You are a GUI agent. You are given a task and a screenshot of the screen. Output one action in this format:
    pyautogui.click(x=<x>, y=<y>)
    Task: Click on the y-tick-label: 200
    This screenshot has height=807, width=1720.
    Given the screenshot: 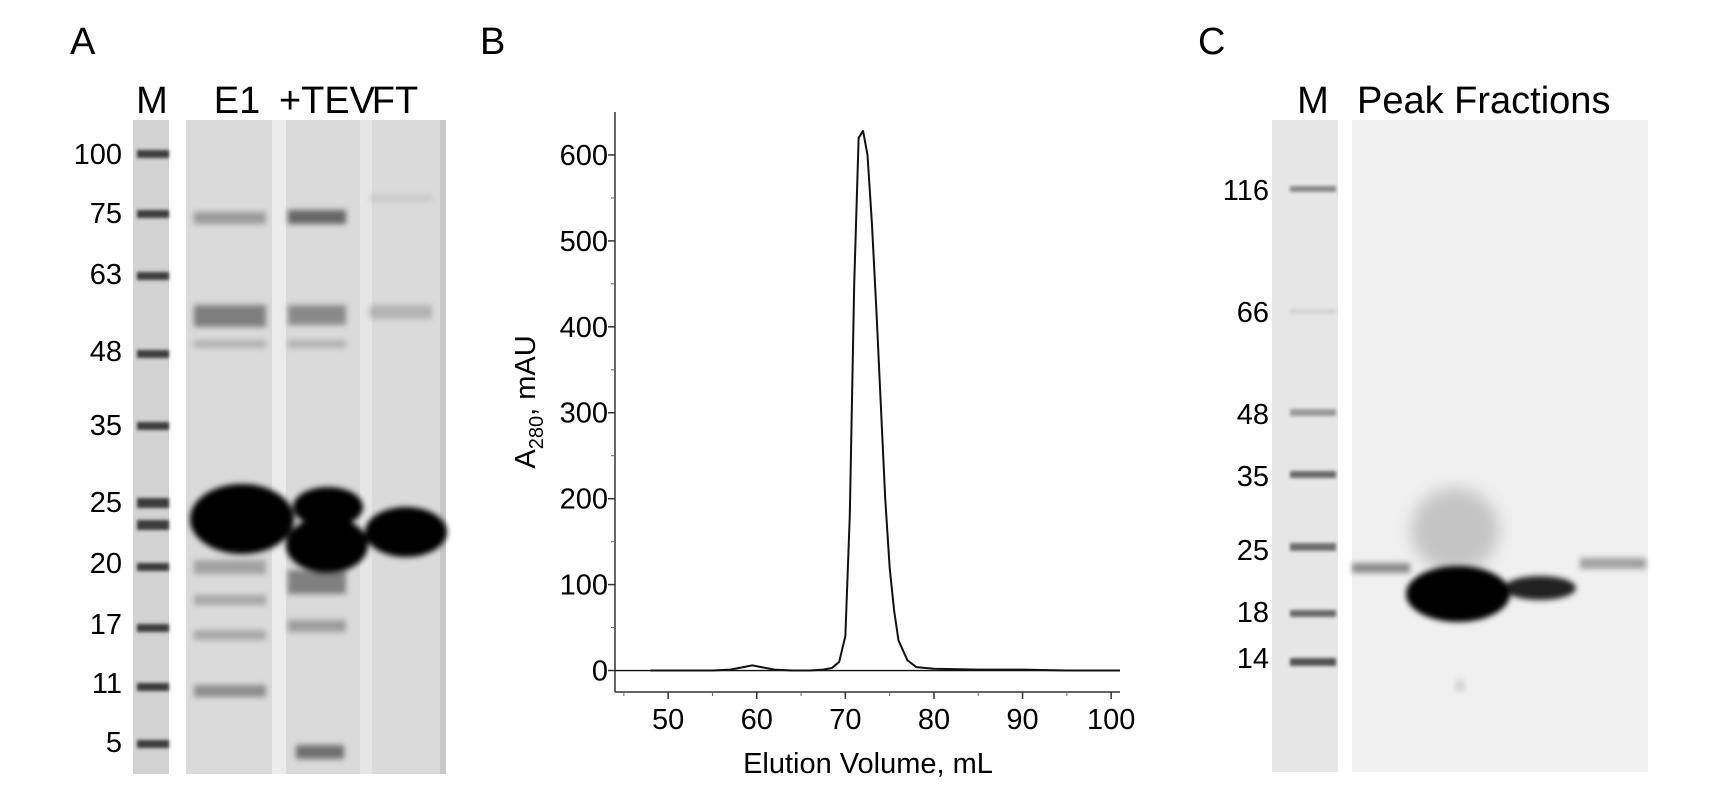 What is the action you would take?
    pyautogui.click(x=584, y=500)
    